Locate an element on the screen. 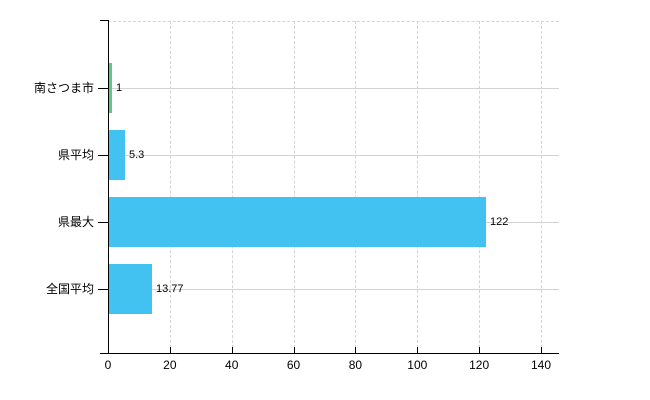 The image size is (650, 400). x-axis-tick-label: 60 is located at coordinates (293, 365).